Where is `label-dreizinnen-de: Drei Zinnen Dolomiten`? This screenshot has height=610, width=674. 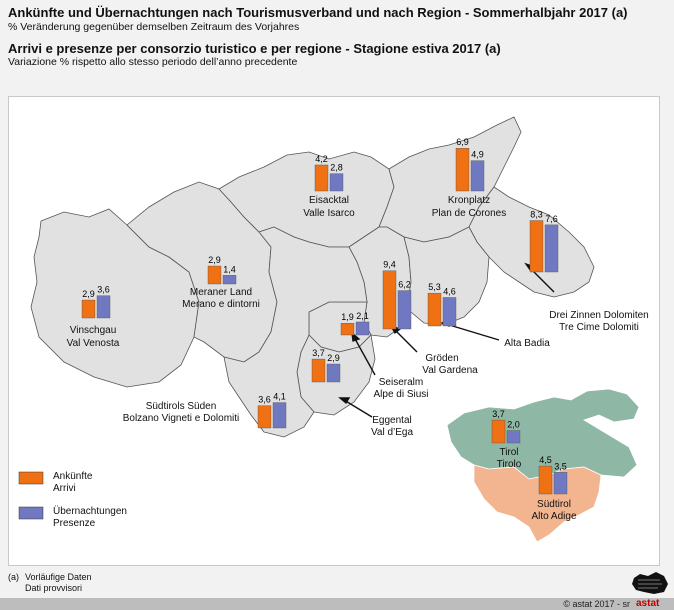
label-dreizinnen-de: Drei Zinnen Dolomiten is located at coordinates (599, 315).